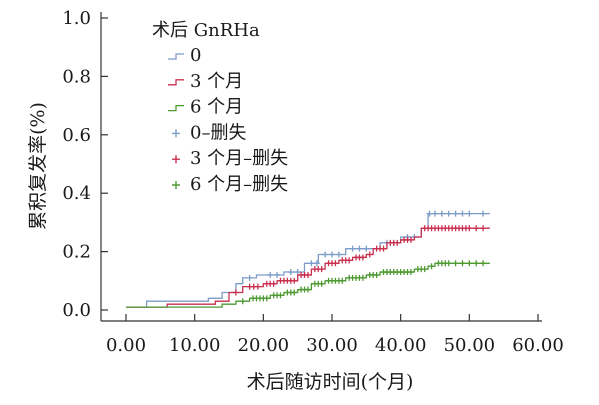 Image resolution: width=599 pixels, height=405 pixels. I want to click on x-tick-label: 50.00, so click(470, 345).